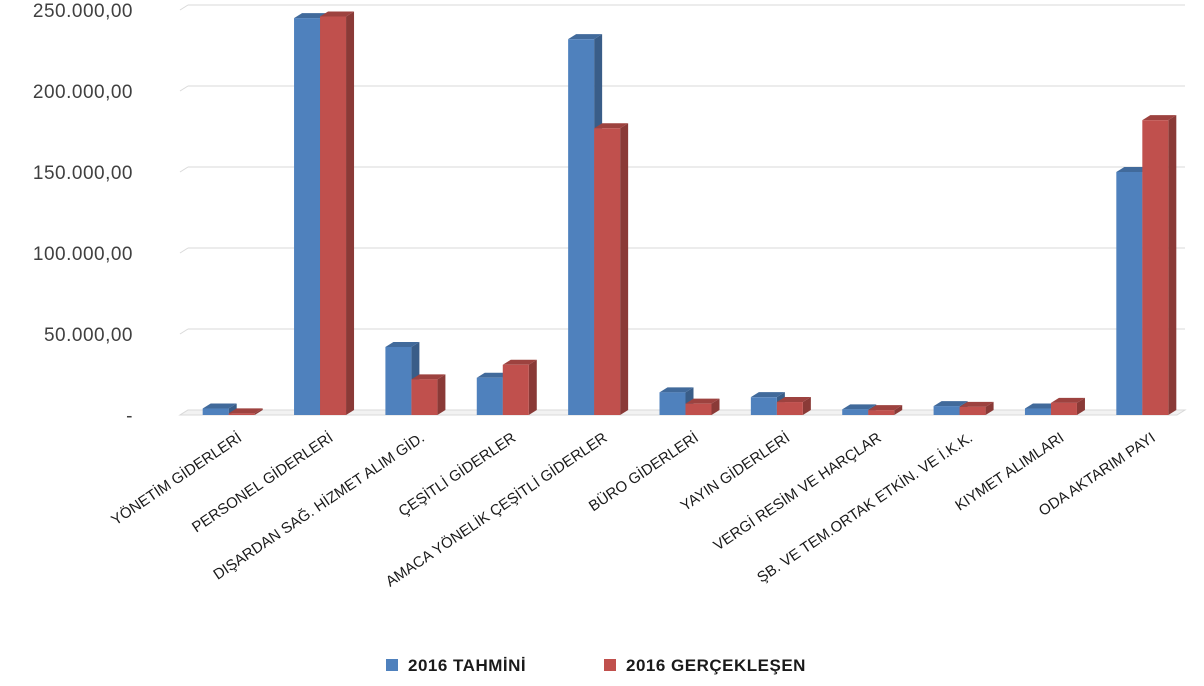 Image resolution: width=1204 pixels, height=686 pixels. Describe the element at coordinates (83, 254) in the screenshot. I see `y-tick-label: 100.000,00` at that location.